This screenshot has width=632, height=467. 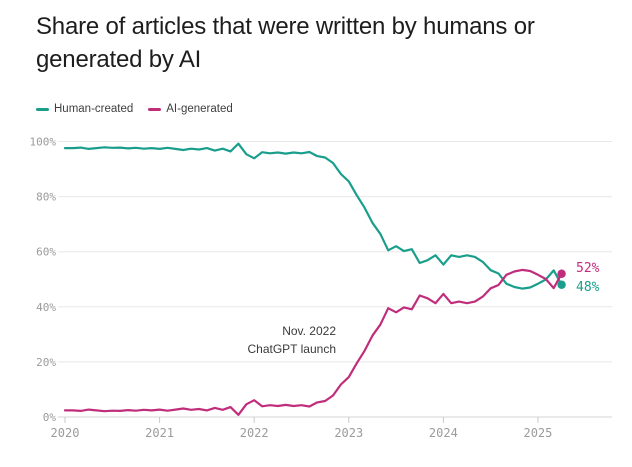 What do you see at coordinates (561, 284) in the screenshot?
I see `human-end-dot` at bounding box center [561, 284].